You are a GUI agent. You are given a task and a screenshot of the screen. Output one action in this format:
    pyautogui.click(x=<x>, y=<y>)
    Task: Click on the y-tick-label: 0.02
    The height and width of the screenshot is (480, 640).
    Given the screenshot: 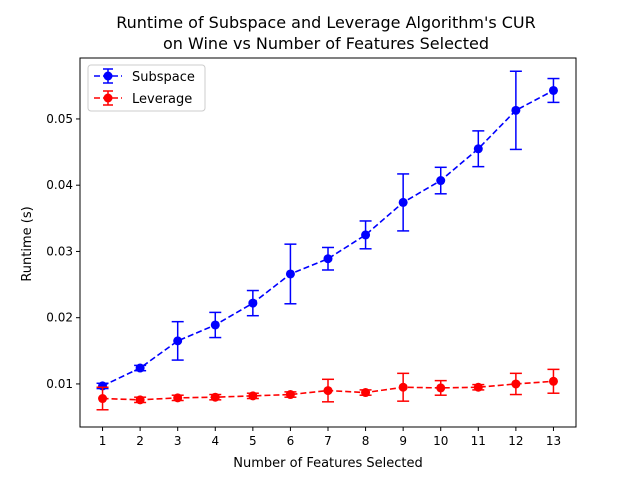 What is the action you would take?
    pyautogui.click(x=59, y=318)
    